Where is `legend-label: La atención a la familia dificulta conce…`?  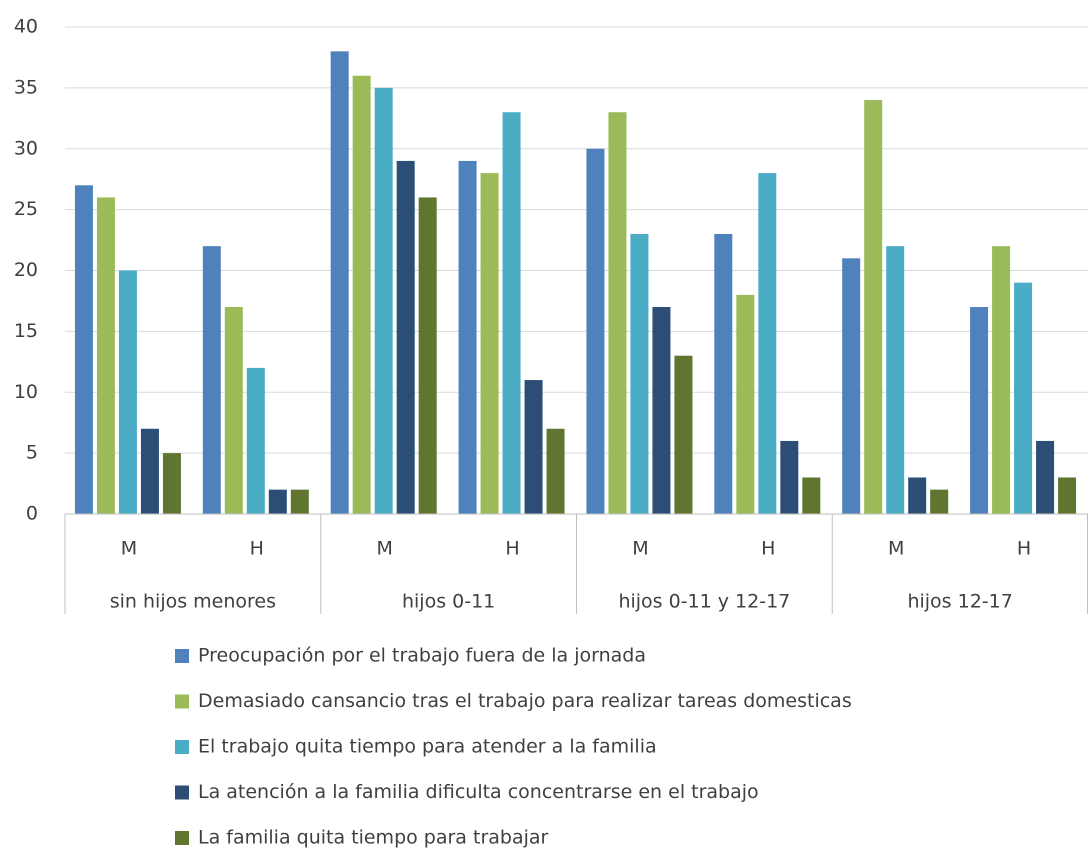
legend-label: La atención a la familia dificulta conce… is located at coordinates (478, 792).